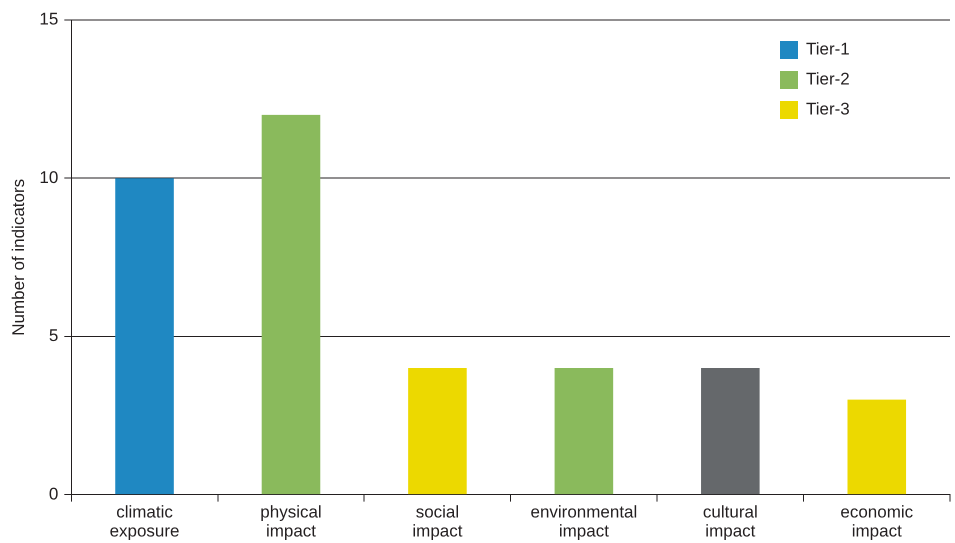 Image resolution: width=955 pixels, height=543 pixels. I want to click on x-tick-label: cultural impact, so click(730, 521).